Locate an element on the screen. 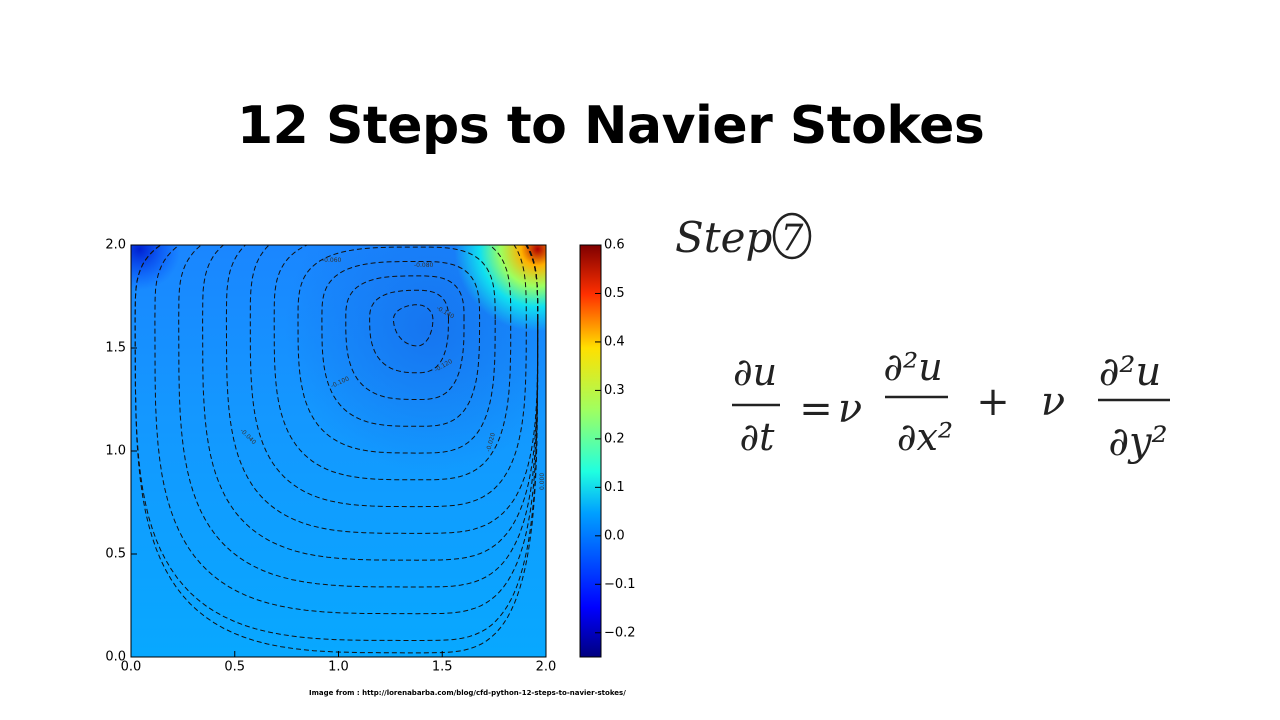  y-tick-label: 0.5 is located at coordinates (115, 554).